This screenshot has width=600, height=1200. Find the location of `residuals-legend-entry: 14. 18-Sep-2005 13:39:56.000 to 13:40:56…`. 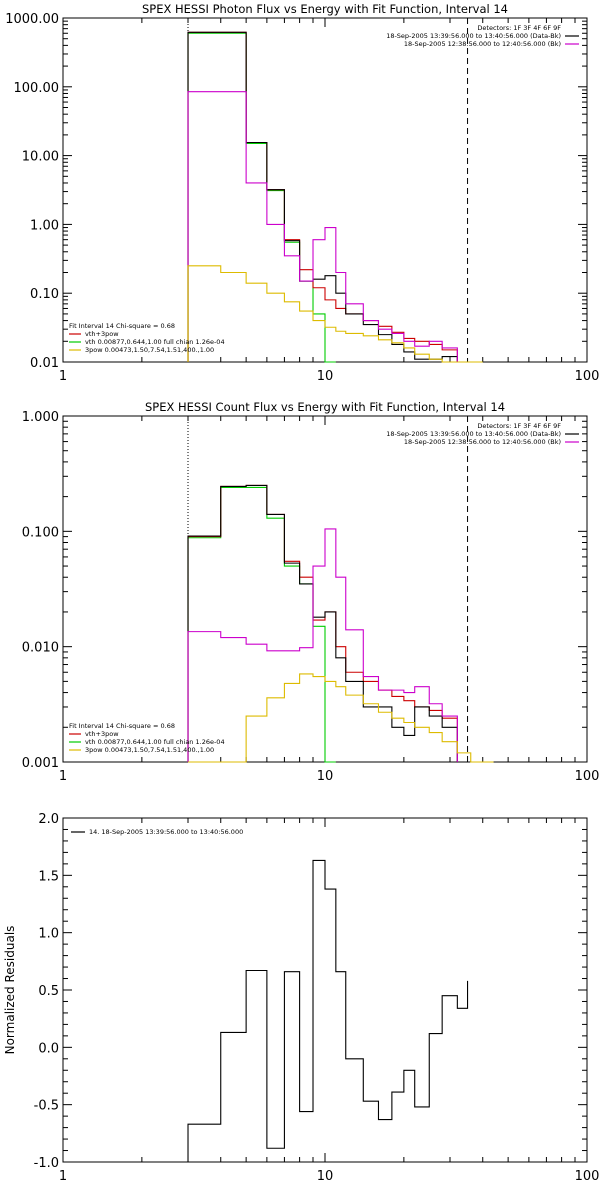

residuals-legend-entry: 14. 18-Sep-2005 13:39:56.000 to 13:40:56… is located at coordinates (166, 832).